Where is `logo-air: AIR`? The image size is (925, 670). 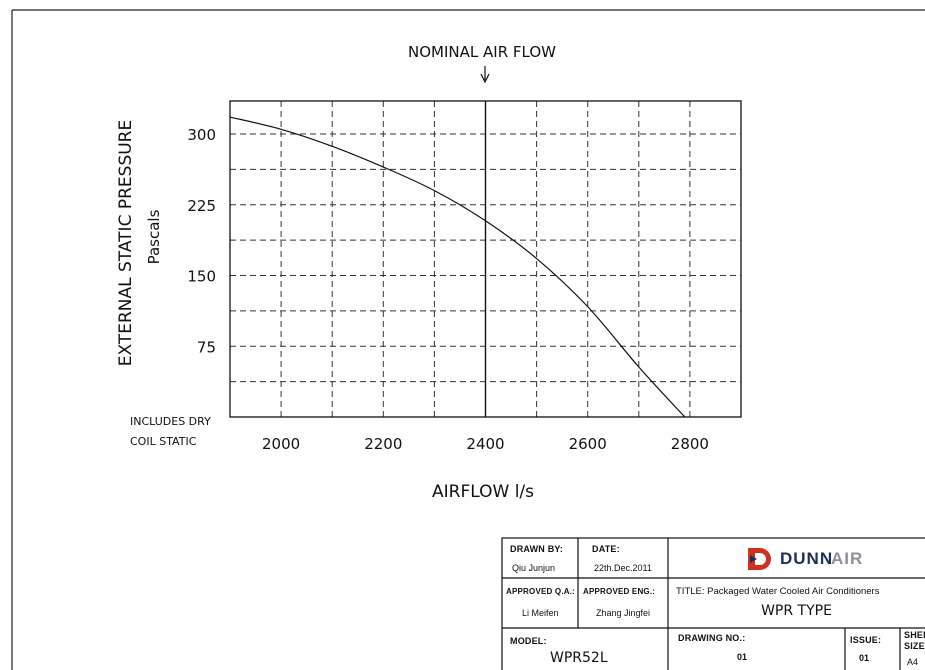
logo-air: AIR is located at coordinates (847, 558).